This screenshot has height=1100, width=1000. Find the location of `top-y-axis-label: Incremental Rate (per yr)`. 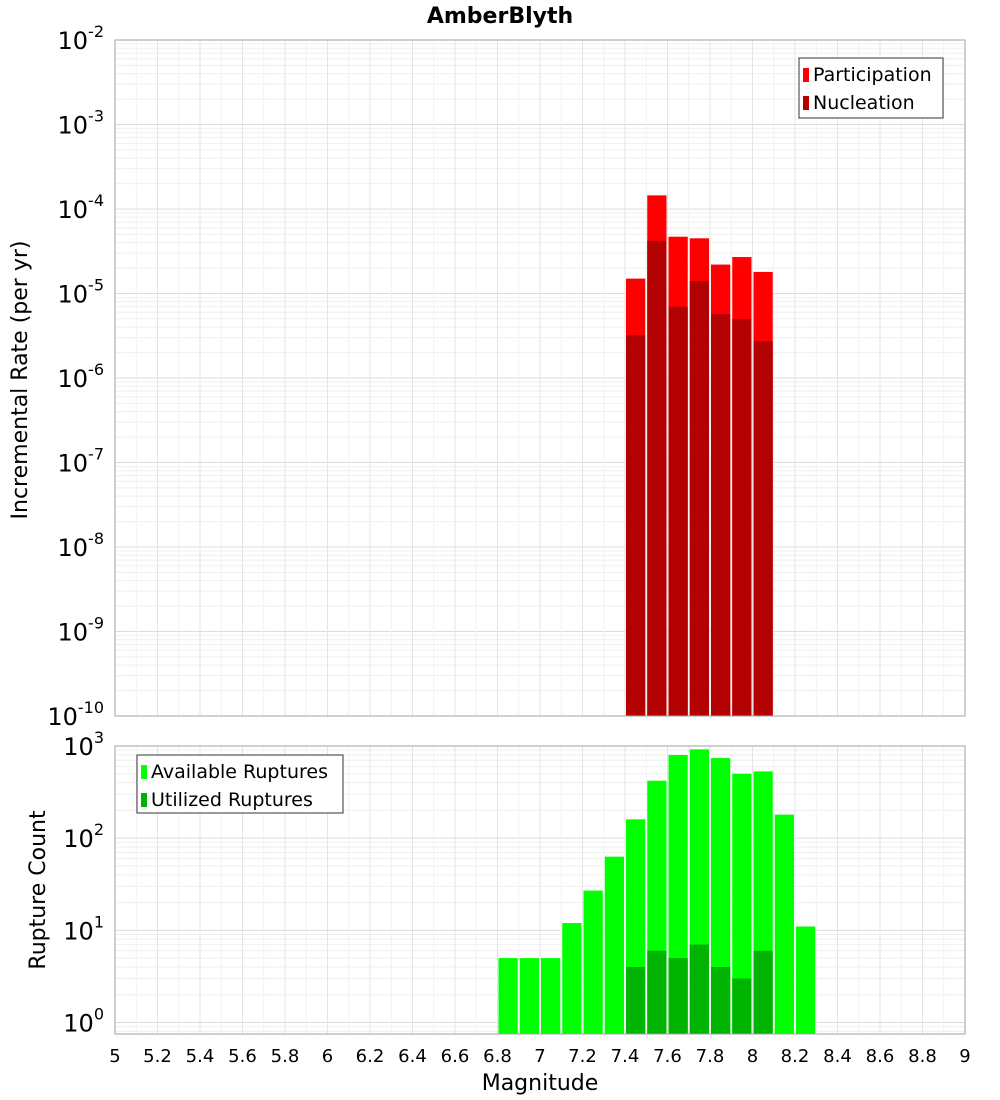

top-y-axis-label: Incremental Rate (per yr) is located at coordinates (20, 380).